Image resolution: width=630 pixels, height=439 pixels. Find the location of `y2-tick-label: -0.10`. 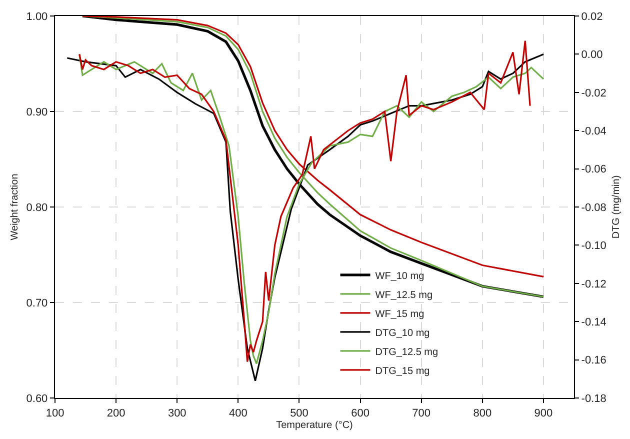

y2-tick-label: -0.10 is located at coordinates (593, 246).